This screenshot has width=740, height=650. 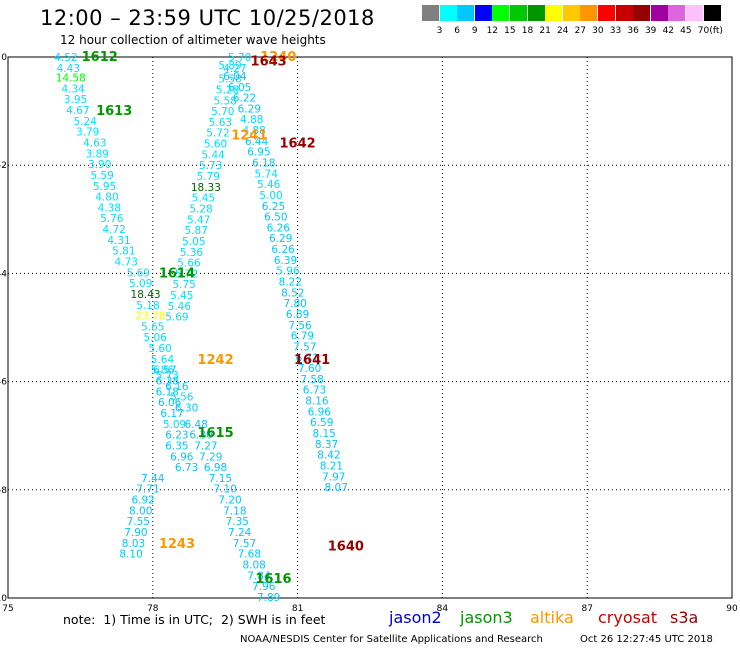 What do you see at coordinates (123, 252) in the screenshot?
I see `wave-height-point: 5.81` at bounding box center [123, 252].